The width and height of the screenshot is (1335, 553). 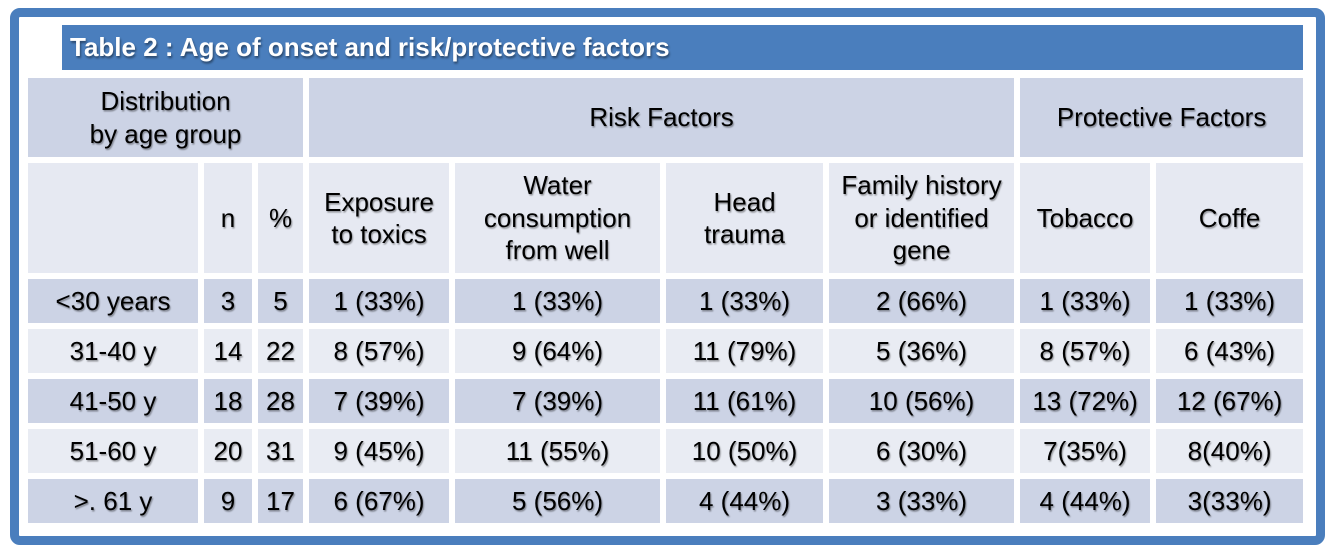 I want to click on column-header-tobacco: Tobacco, so click(x=1085, y=218).